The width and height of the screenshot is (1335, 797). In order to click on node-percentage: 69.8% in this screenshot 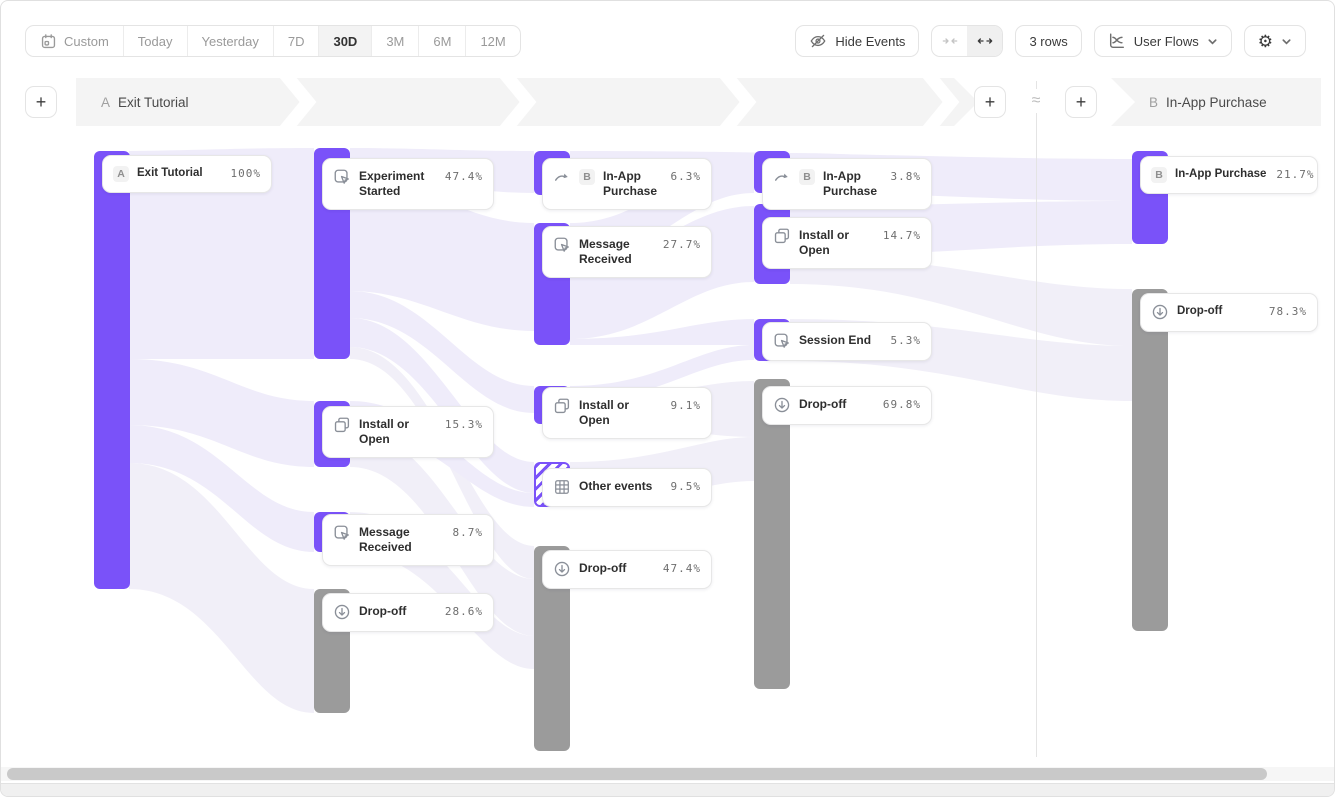, I will do `click(901, 404)`.